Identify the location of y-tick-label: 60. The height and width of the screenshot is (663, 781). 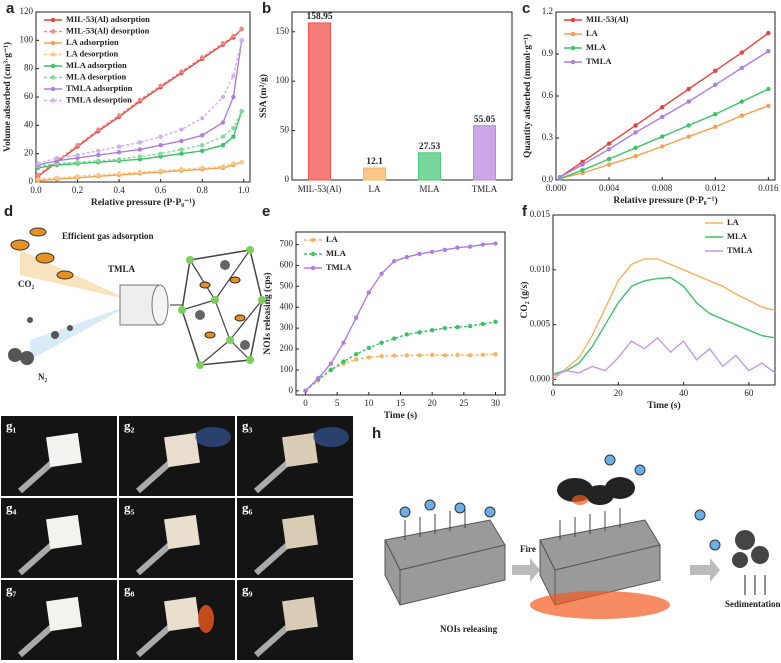
(29, 96).